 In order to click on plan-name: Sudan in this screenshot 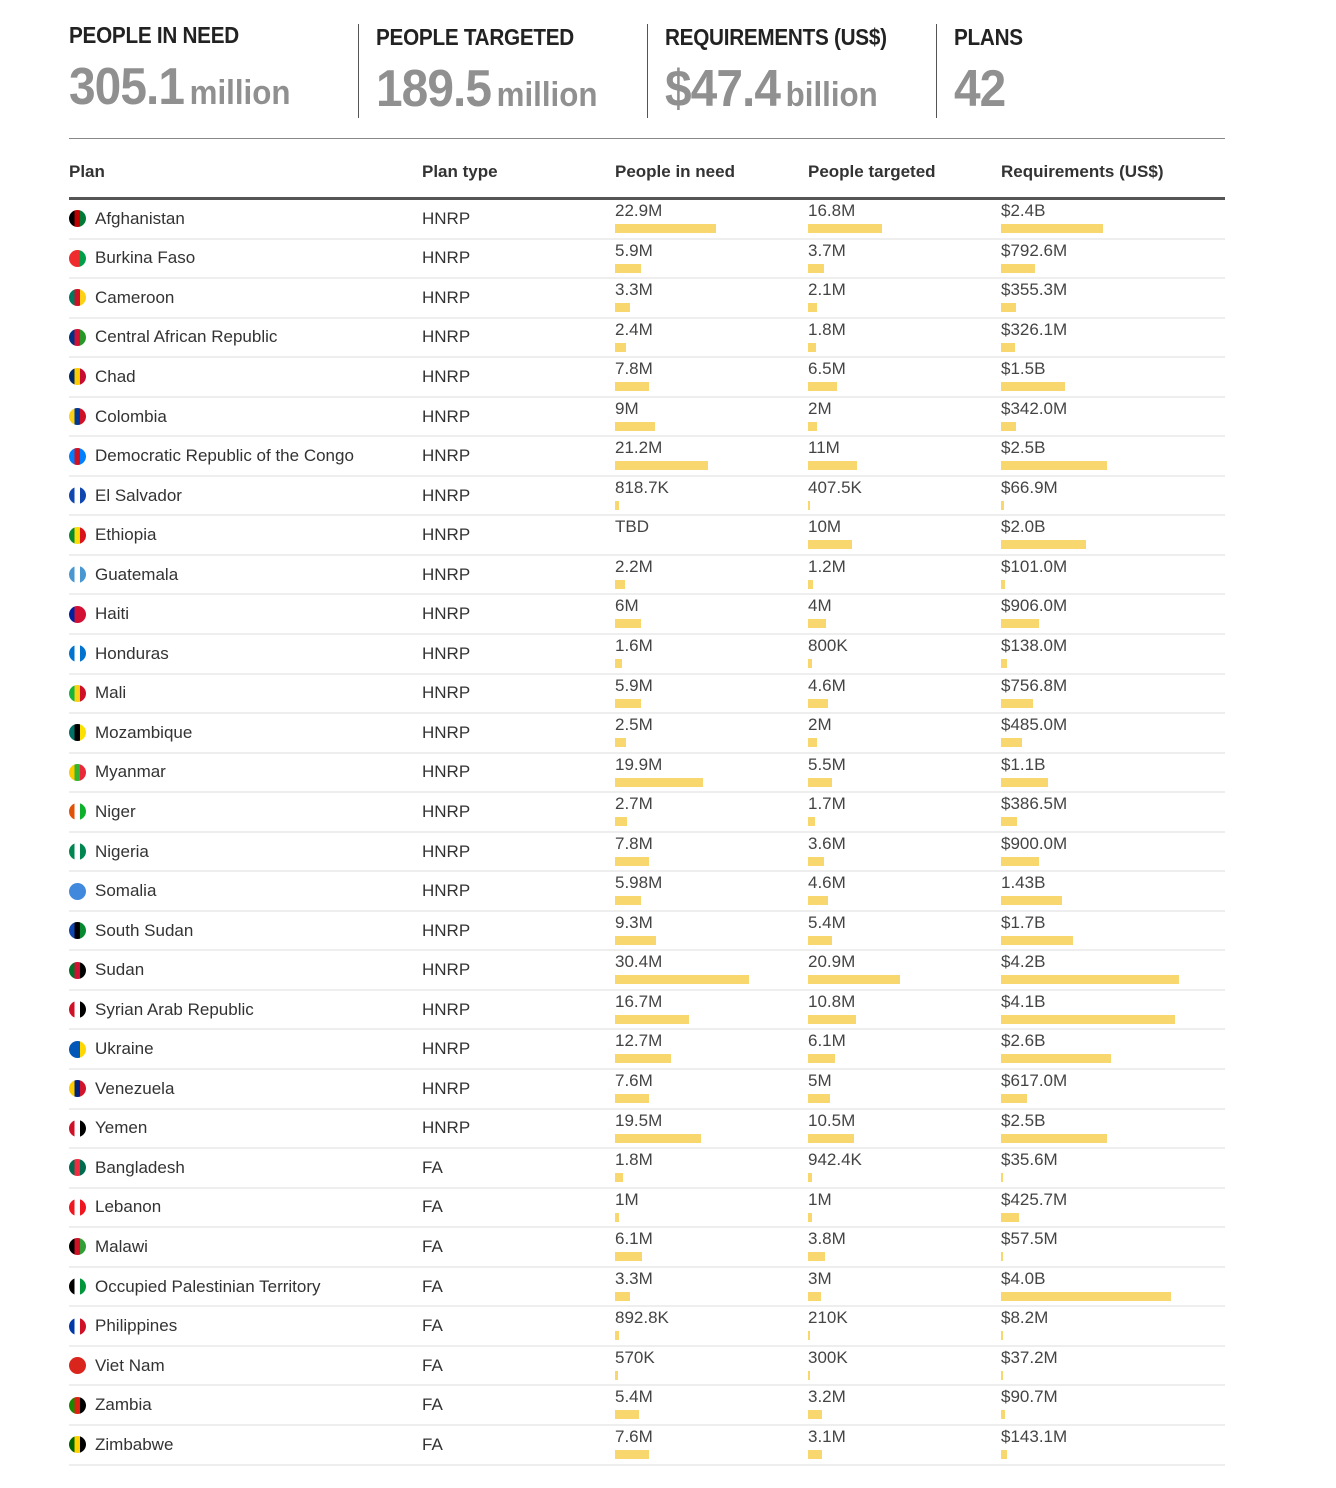, I will do `click(120, 970)`.